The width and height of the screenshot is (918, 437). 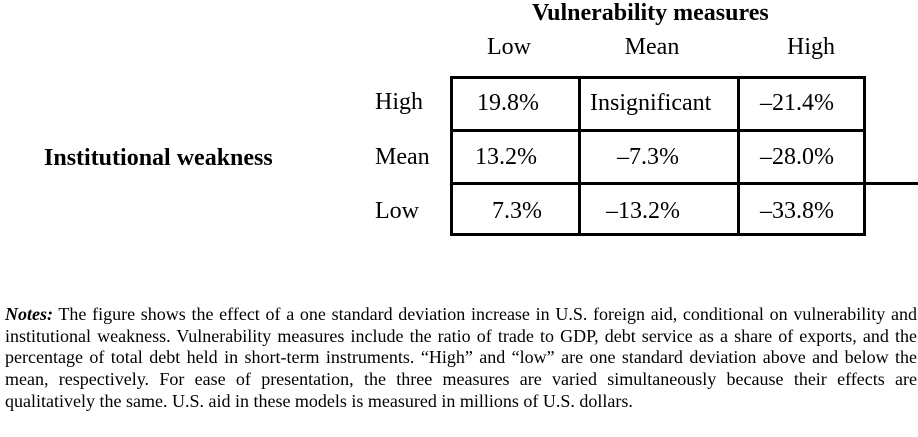 What do you see at coordinates (29, 314) in the screenshot?
I see `notes-label: Notes:` at bounding box center [29, 314].